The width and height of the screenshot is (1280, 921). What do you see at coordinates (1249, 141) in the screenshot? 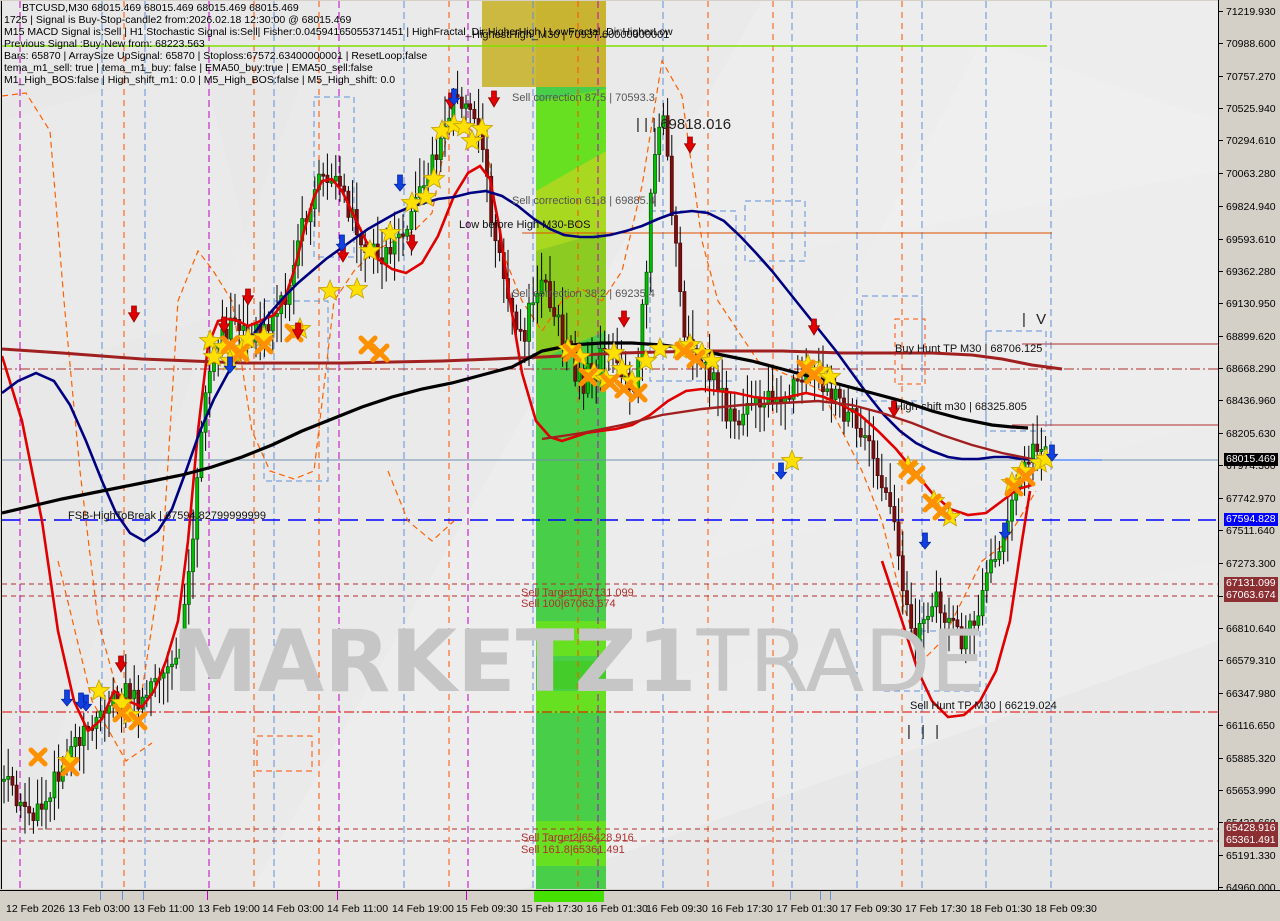
I see `price-tick: 70294.610` at bounding box center [1249, 141].